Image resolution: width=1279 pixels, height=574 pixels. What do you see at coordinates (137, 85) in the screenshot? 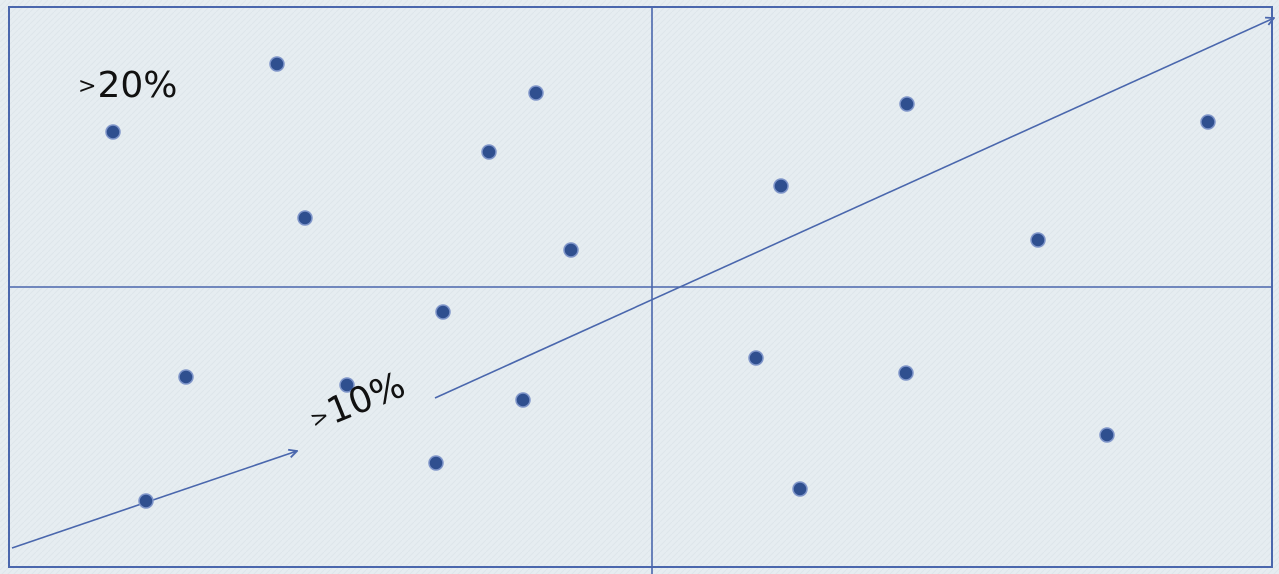
I see `label-top-left-value: 20%` at bounding box center [137, 85].